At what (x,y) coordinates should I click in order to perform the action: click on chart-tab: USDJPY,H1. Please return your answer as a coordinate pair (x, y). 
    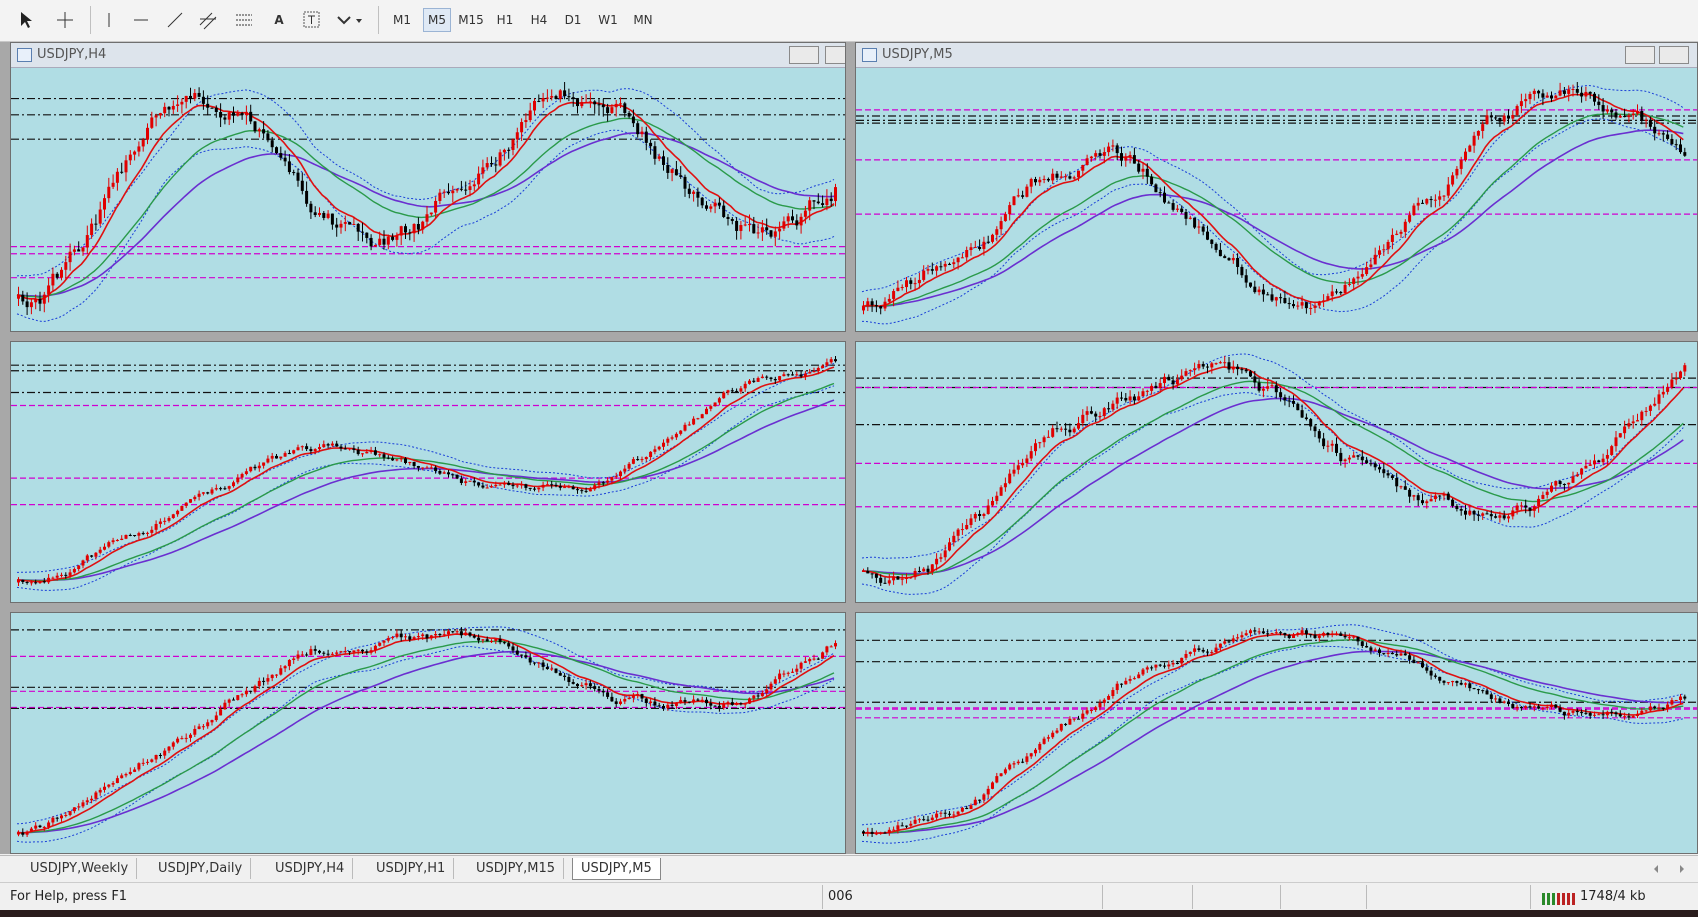
    Looking at the image, I should click on (411, 868).